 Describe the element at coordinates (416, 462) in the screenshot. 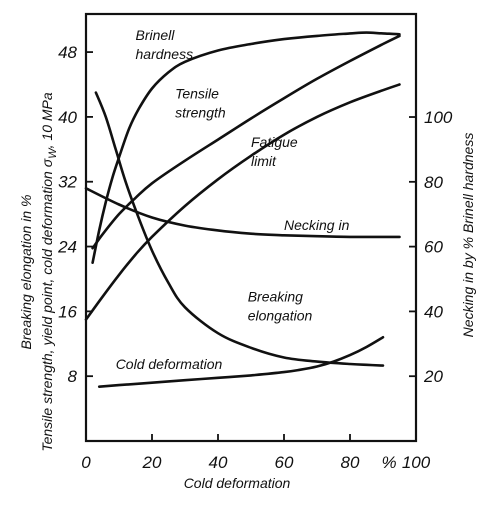

I see `x-end-label: 100` at that location.